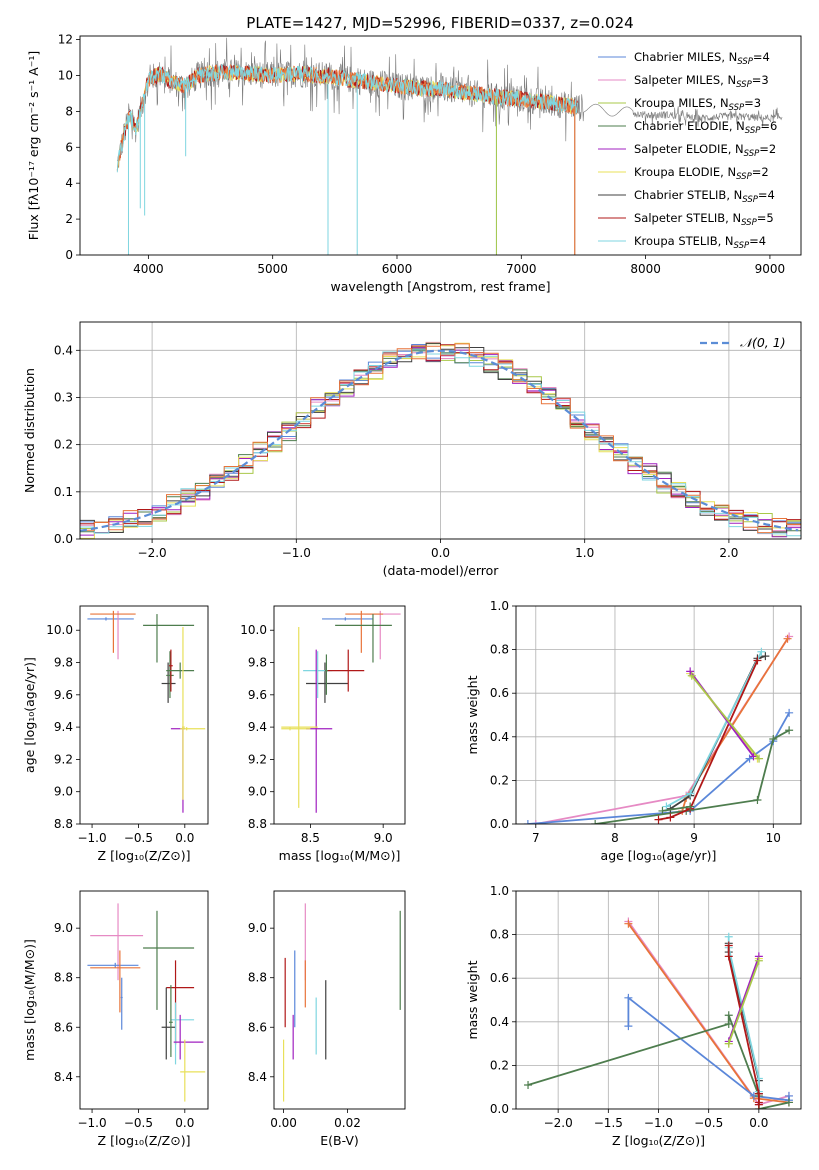  Describe the element at coordinates (694, 838) in the screenshot. I see `x-tick-label: 9` at that location.